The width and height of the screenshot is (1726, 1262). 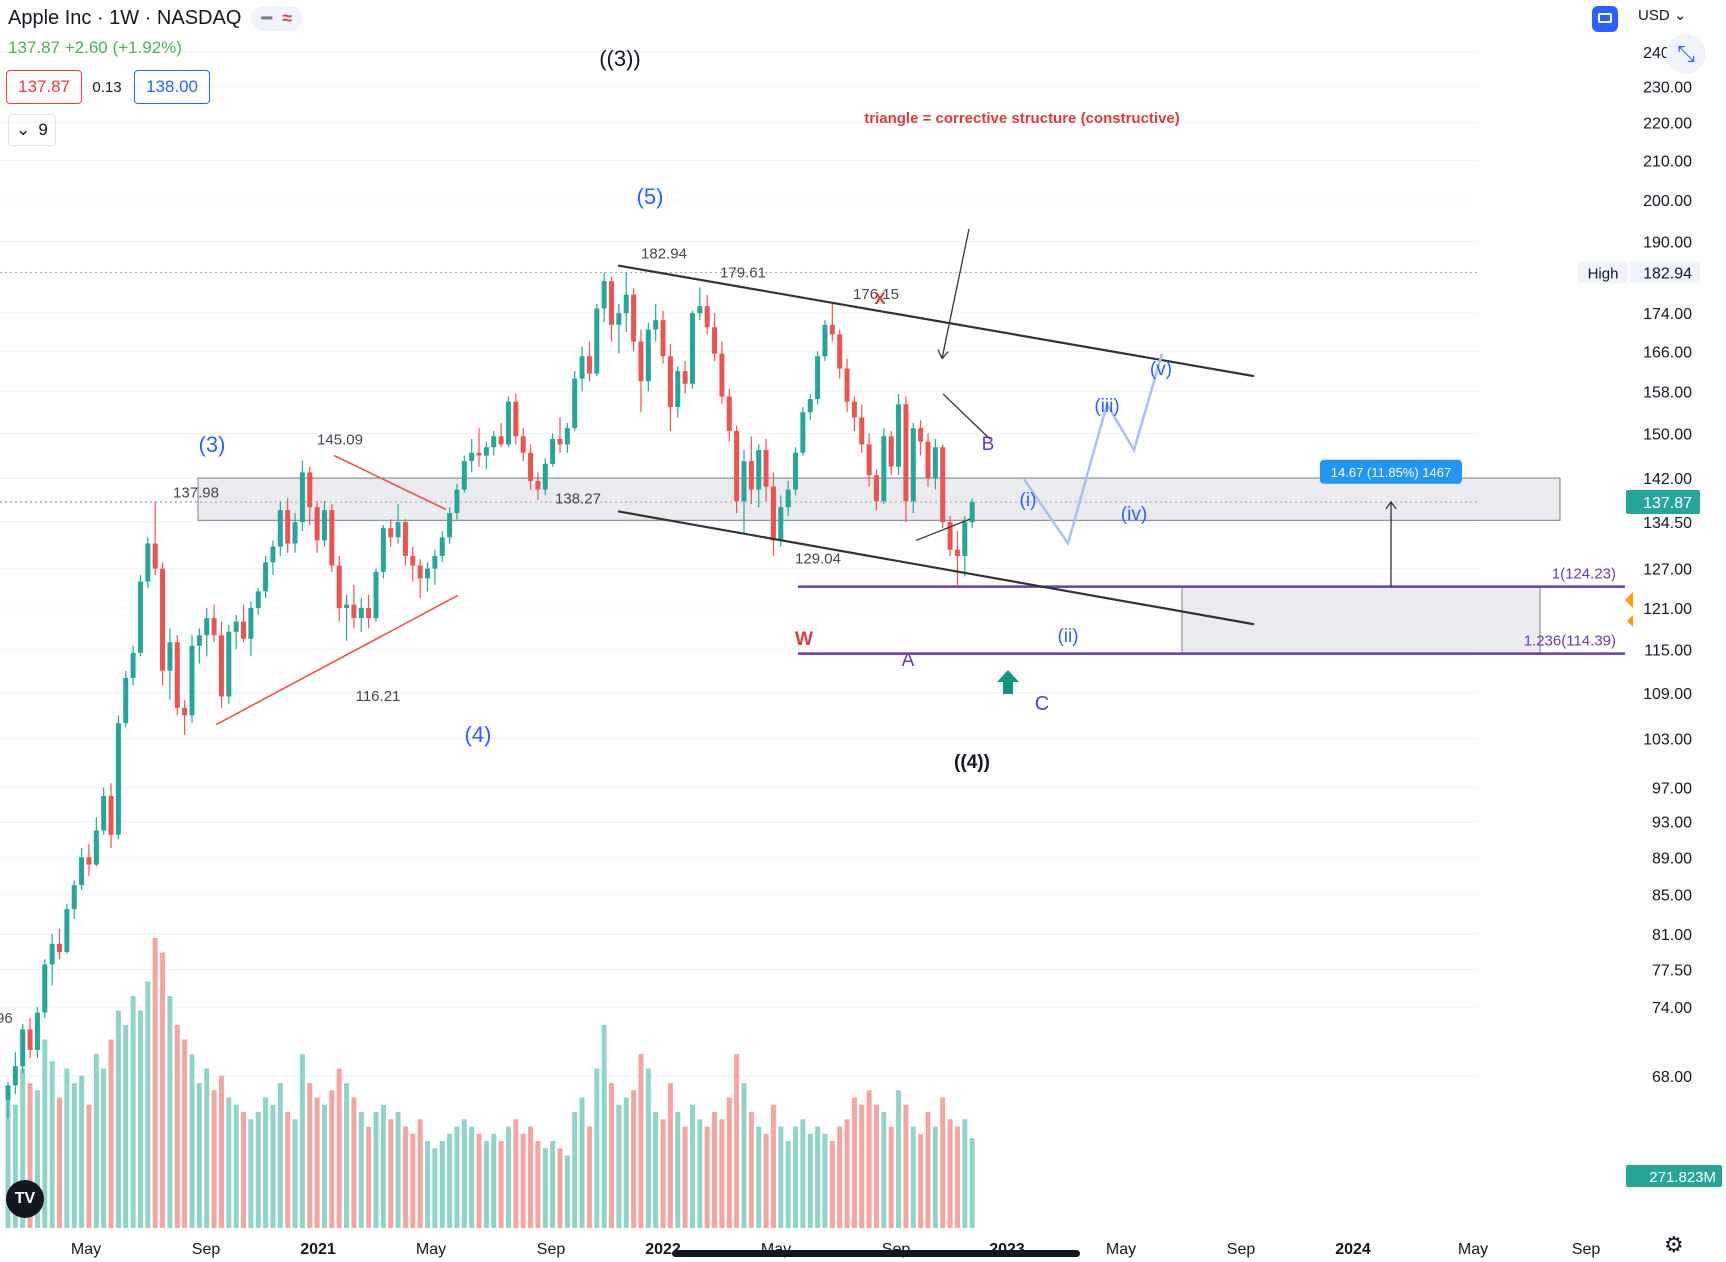 What do you see at coordinates (172, 87) in the screenshot?
I see `buy-button: 138.00` at bounding box center [172, 87].